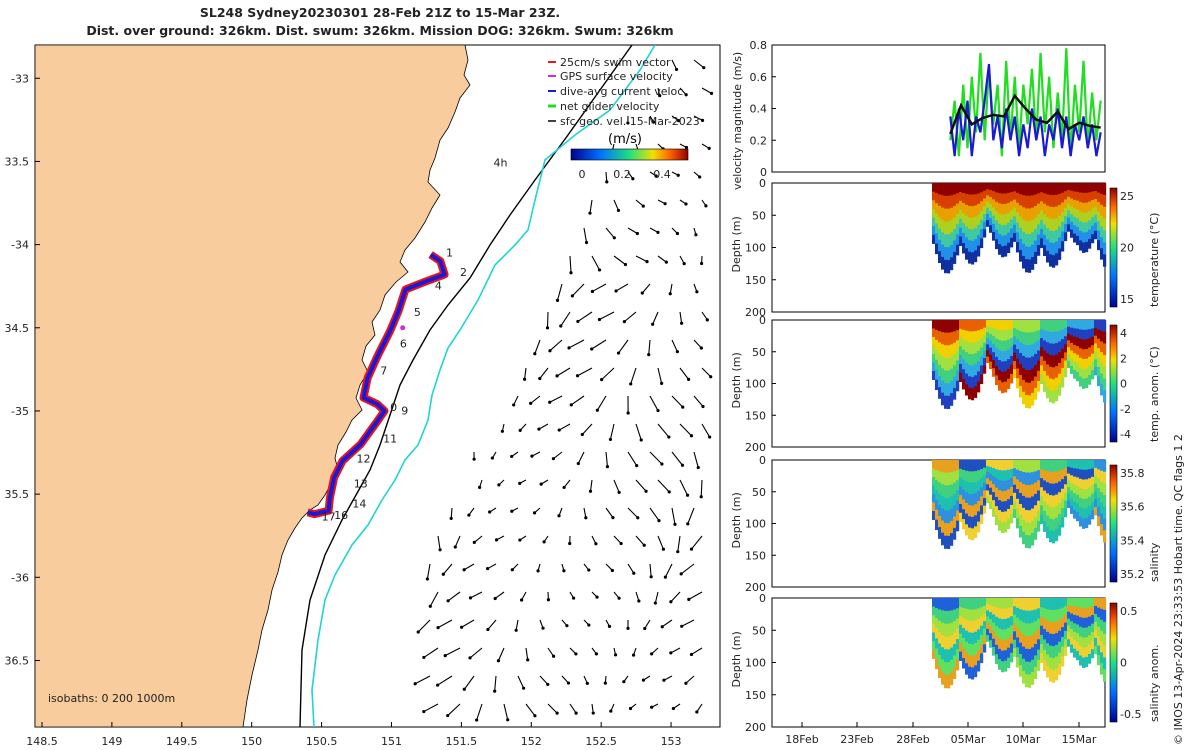 Image resolution: width=1200 pixels, height=750 pixels. Describe the element at coordinates (762, 183) in the screenshot. I see `section-y-tick-label: 0` at that location.